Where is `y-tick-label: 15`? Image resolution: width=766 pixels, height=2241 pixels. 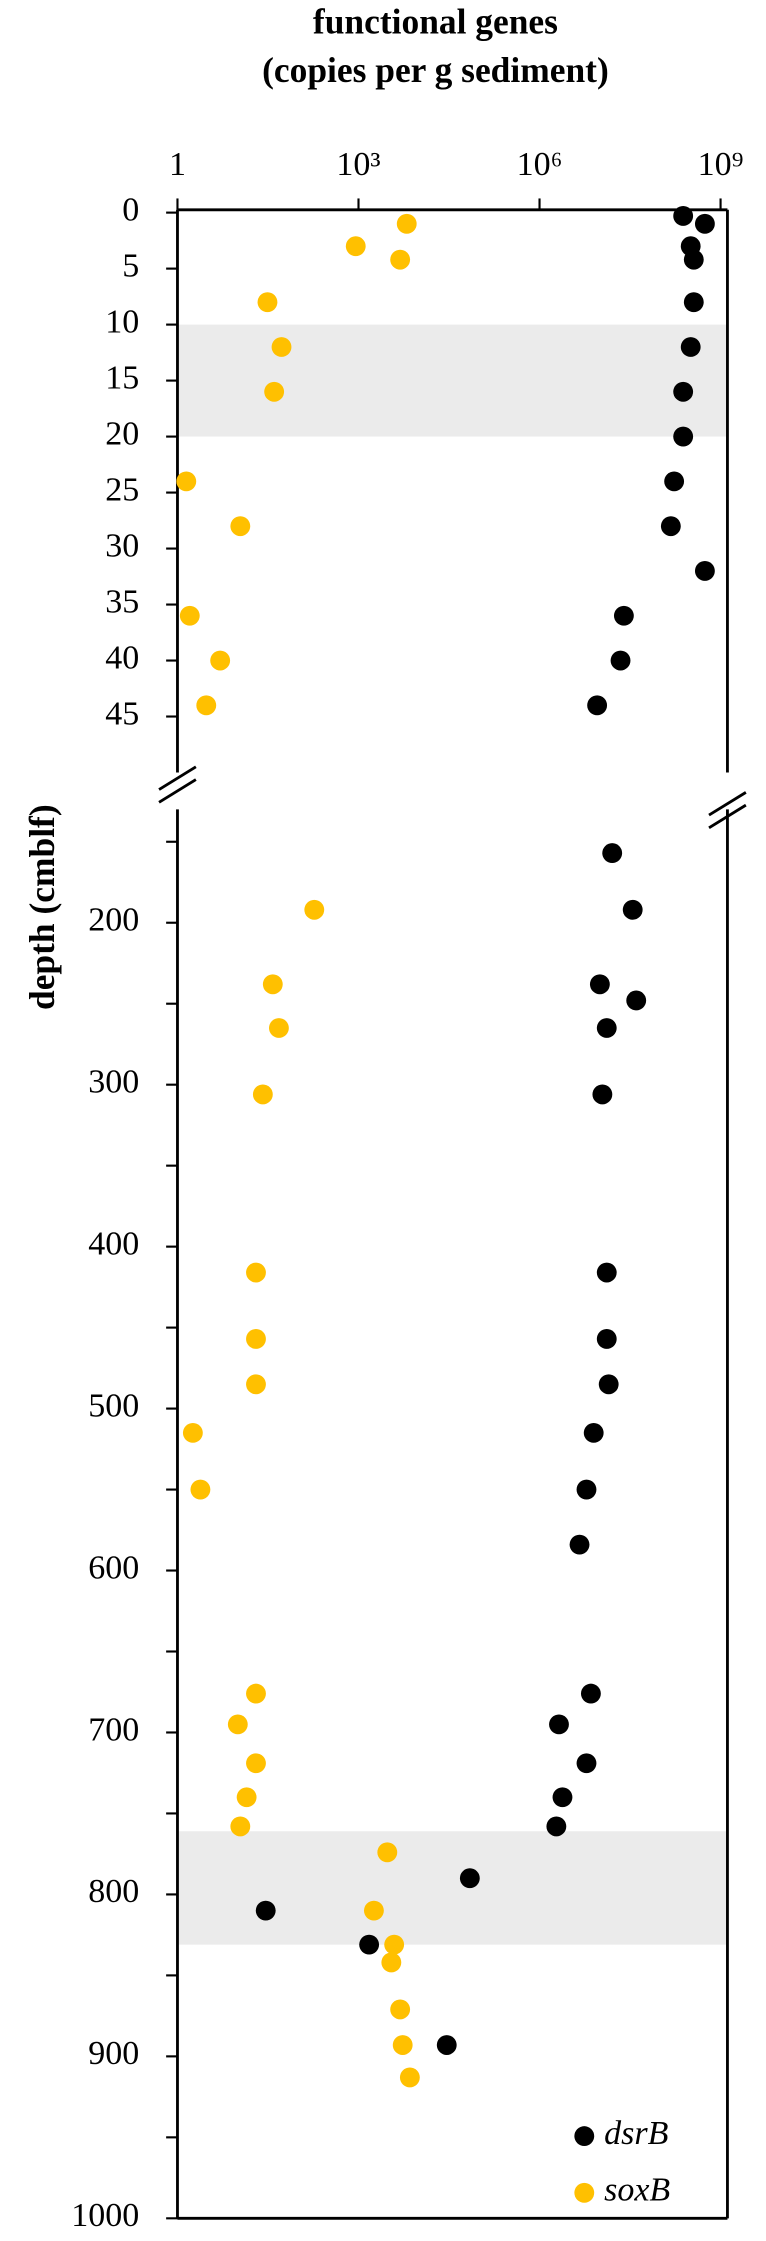 y-tick-label: 15 is located at coordinates (122, 377).